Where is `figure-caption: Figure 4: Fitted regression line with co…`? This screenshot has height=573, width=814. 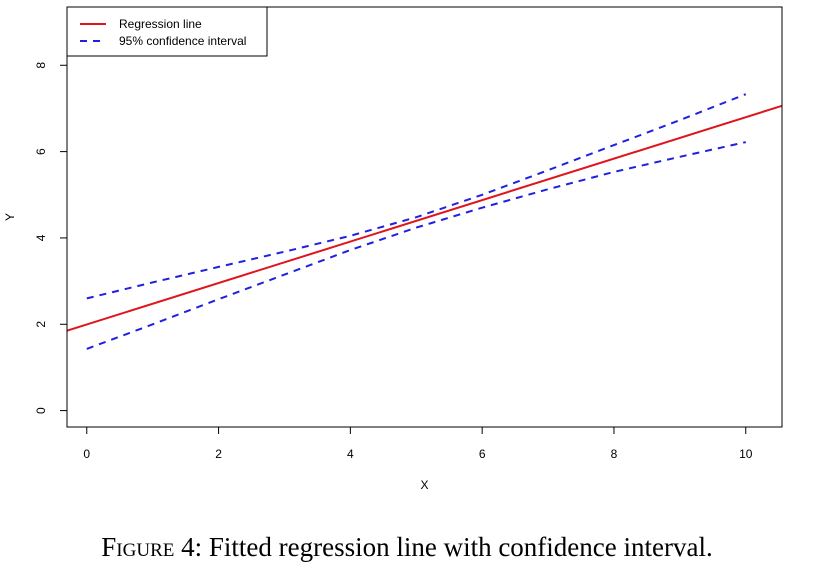
figure-caption: Figure 4: Fitted regression line with co… is located at coordinates (407, 547).